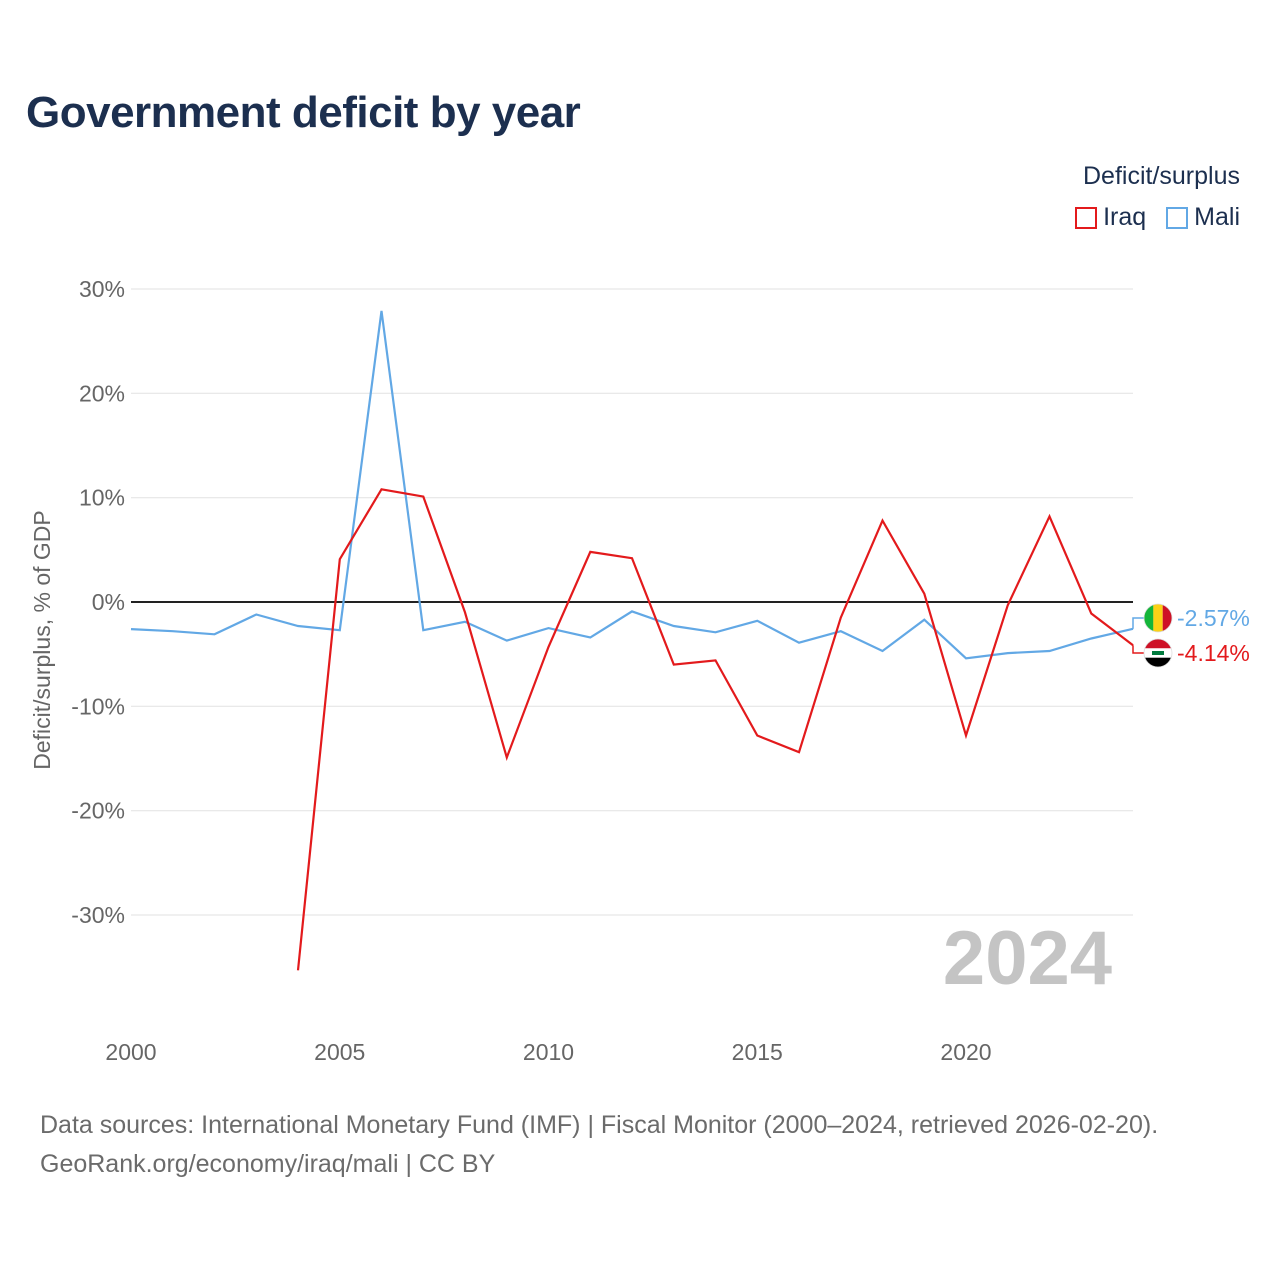 The width and height of the screenshot is (1280, 1280). Describe the element at coordinates (102, 289) in the screenshot. I see `y-tick-label: 30%` at that location.